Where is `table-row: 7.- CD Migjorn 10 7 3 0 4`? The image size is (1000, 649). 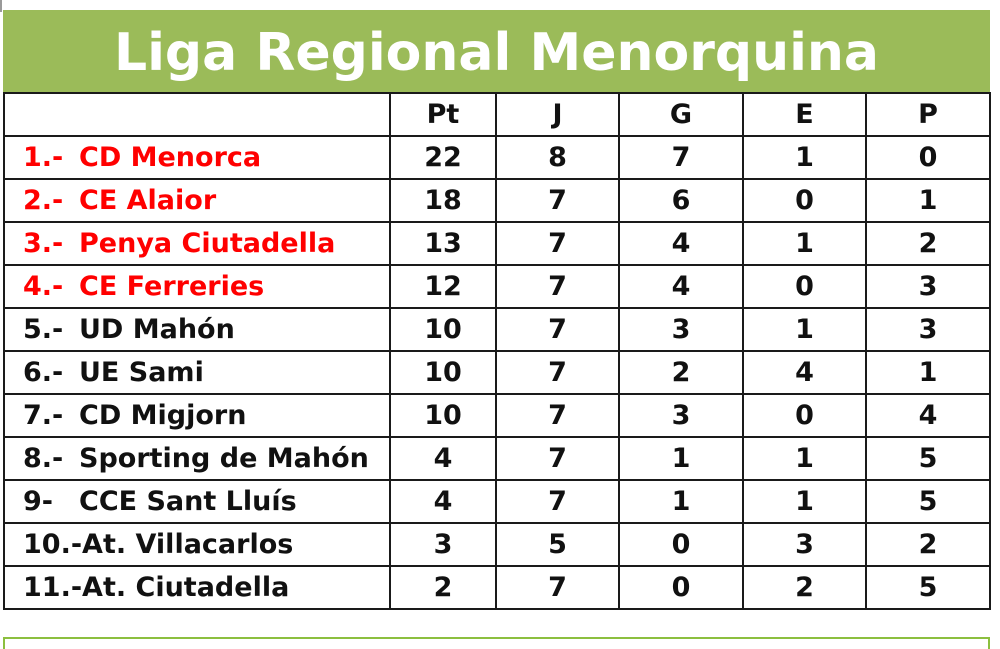
table-row: 7.- CD Migjorn 10 7 3 0 4 is located at coordinates (497, 415).